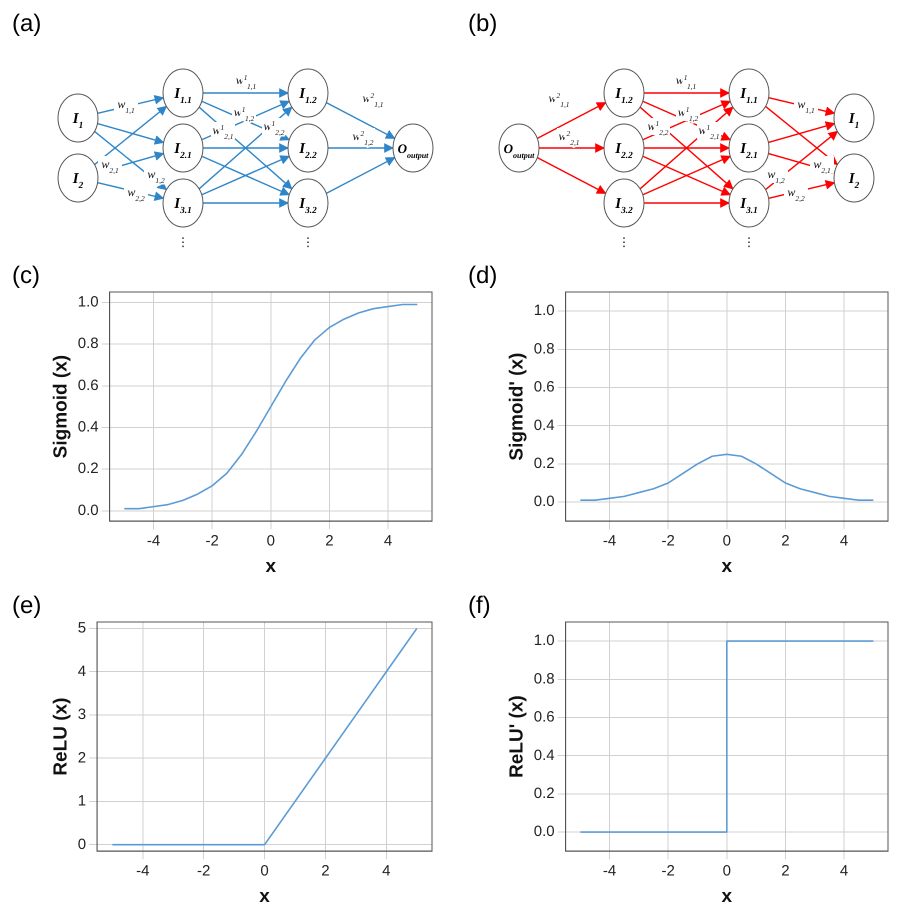  What do you see at coordinates (517, 736) in the screenshot?
I see `y-axis-title: ReLU' (x)` at bounding box center [517, 736].